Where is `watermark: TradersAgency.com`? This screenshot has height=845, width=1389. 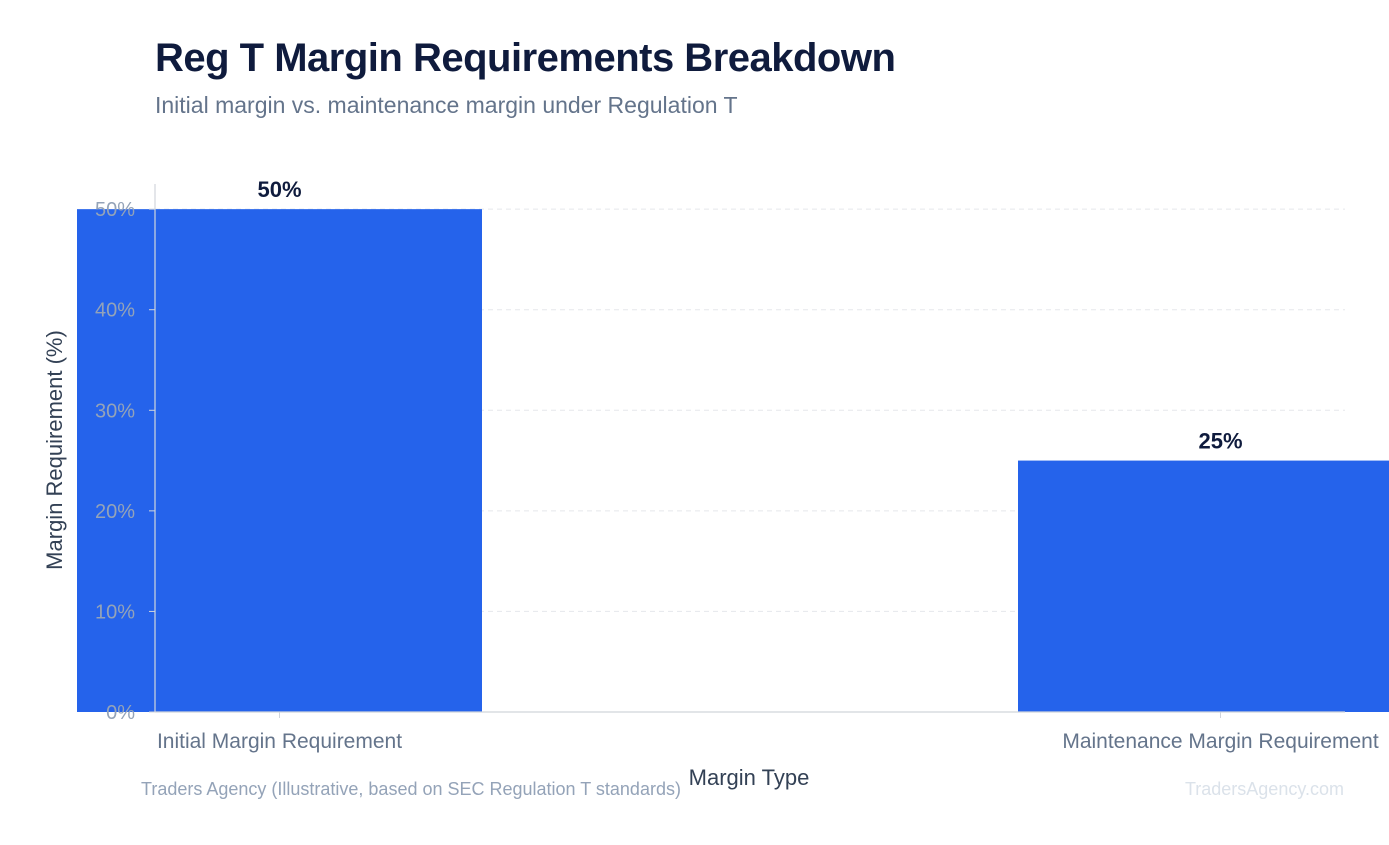 watermark: TradersAgency.com is located at coordinates (1264, 789).